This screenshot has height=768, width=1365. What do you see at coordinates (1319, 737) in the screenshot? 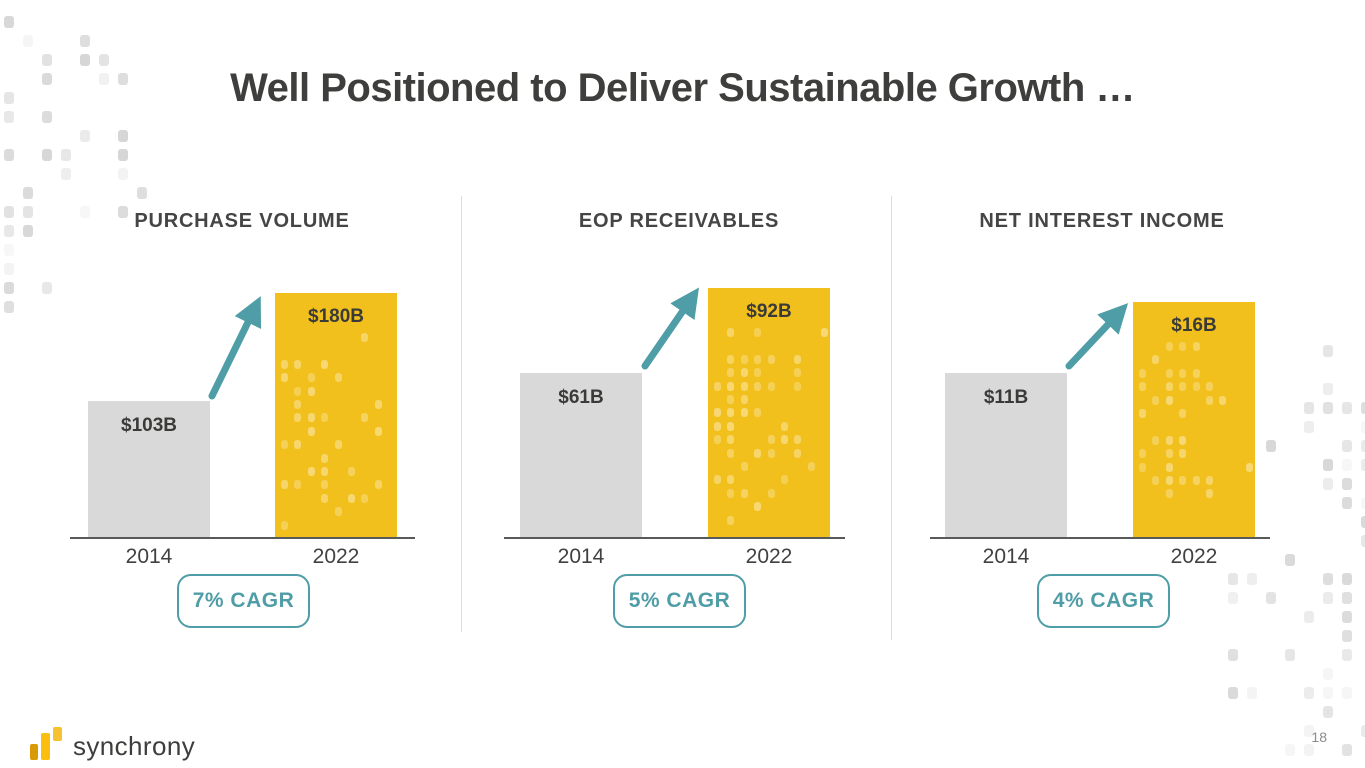
I see `page-number: 18` at bounding box center [1319, 737].